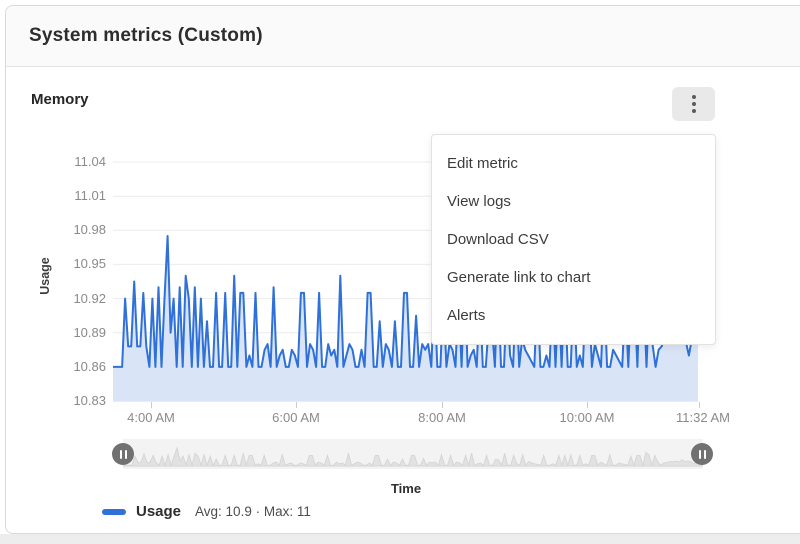 The height and width of the screenshot is (544, 800). What do you see at coordinates (406, 488) in the screenshot?
I see `x-axis-title: Time` at bounding box center [406, 488].